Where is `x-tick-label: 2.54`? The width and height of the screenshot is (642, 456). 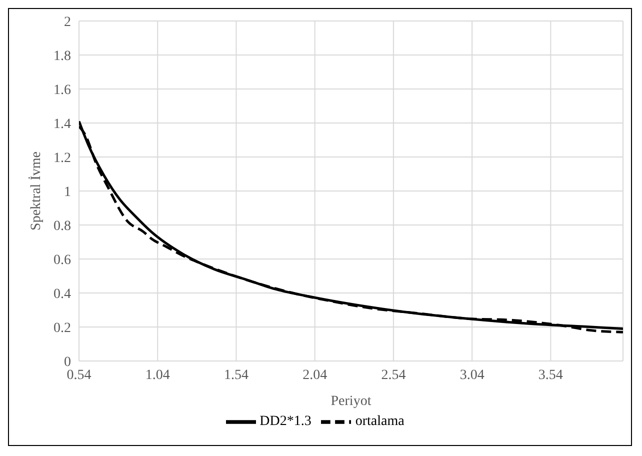 x-tick-label: 2.54 is located at coordinates (393, 375).